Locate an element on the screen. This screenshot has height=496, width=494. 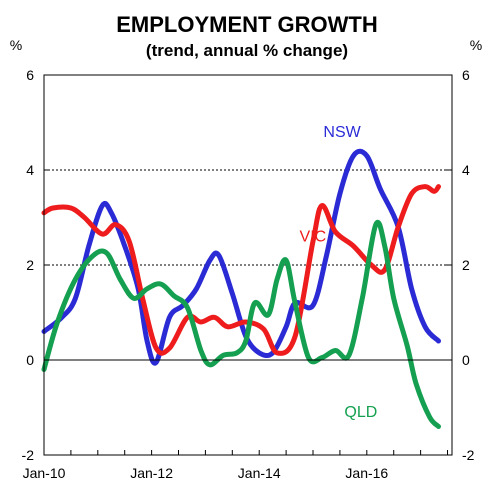
nsw-series-label: NSW is located at coordinates (342, 132).